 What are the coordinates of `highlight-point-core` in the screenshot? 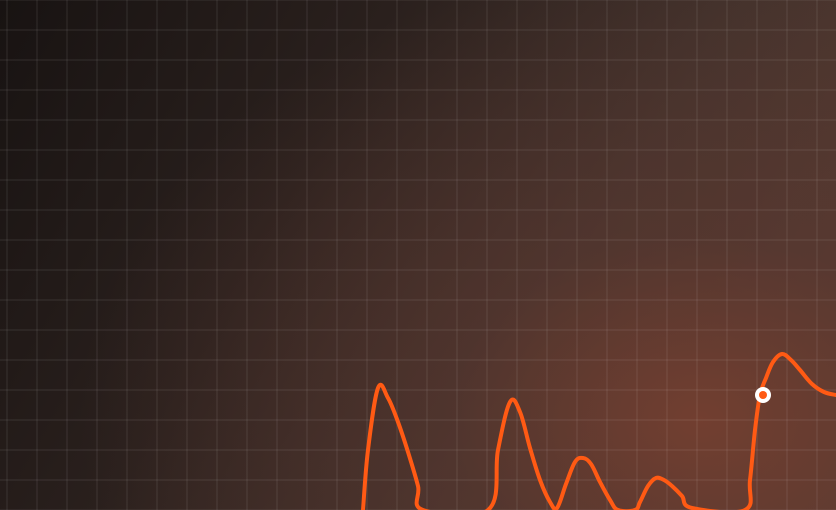 It's located at (763, 395).